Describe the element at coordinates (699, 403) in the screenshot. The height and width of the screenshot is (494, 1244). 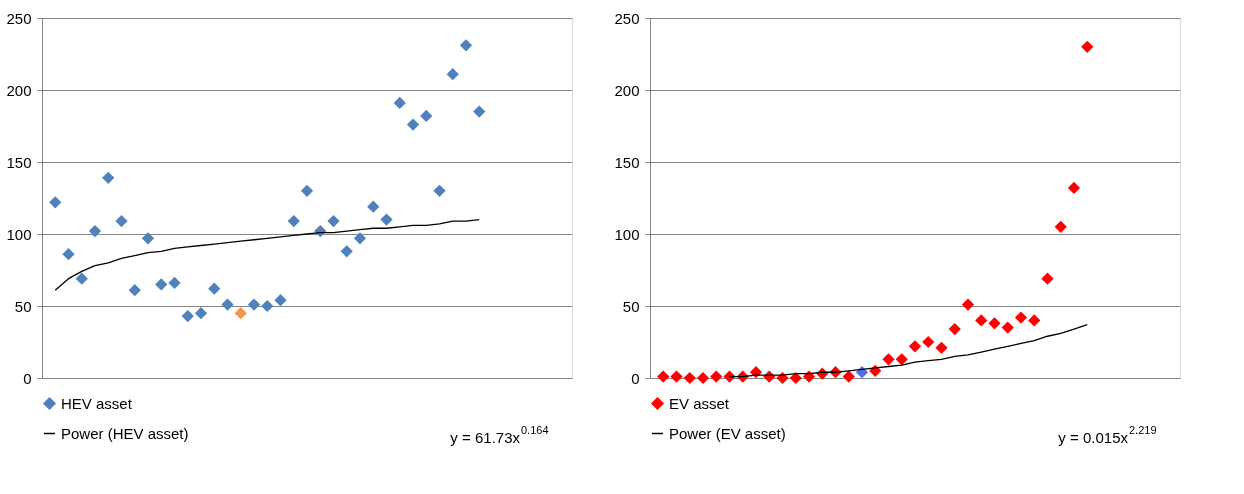
I see `legend-label: EV asset` at that location.